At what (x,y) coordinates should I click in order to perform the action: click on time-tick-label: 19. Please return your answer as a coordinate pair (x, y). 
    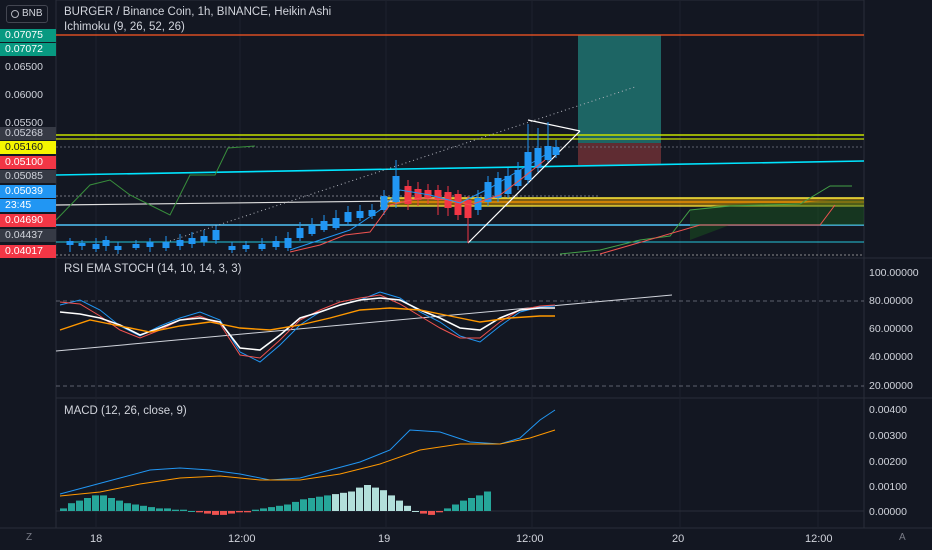
    Looking at the image, I should click on (384, 539).